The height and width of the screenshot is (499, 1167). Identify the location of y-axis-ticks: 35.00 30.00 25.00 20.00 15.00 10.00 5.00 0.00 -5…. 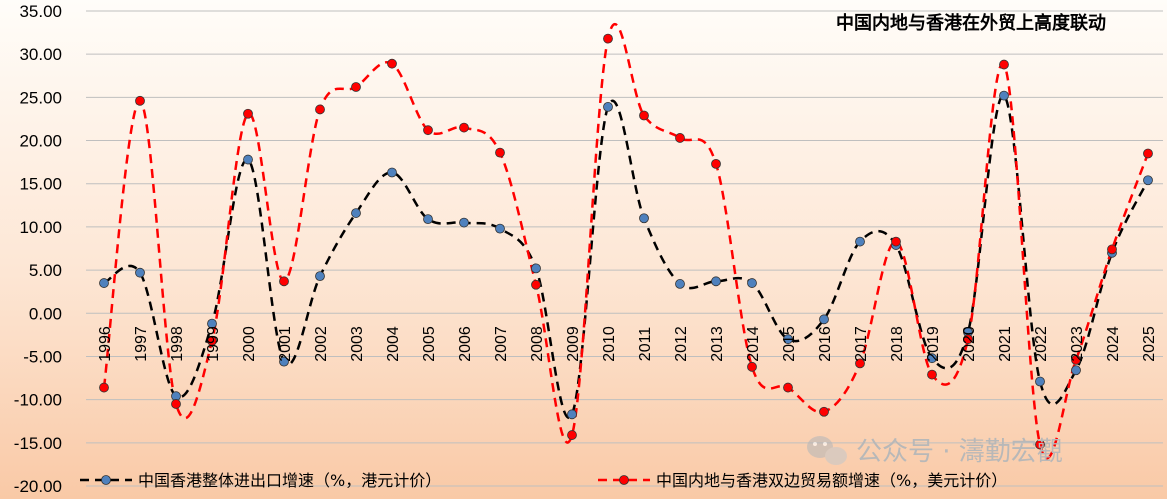
(38, 249).